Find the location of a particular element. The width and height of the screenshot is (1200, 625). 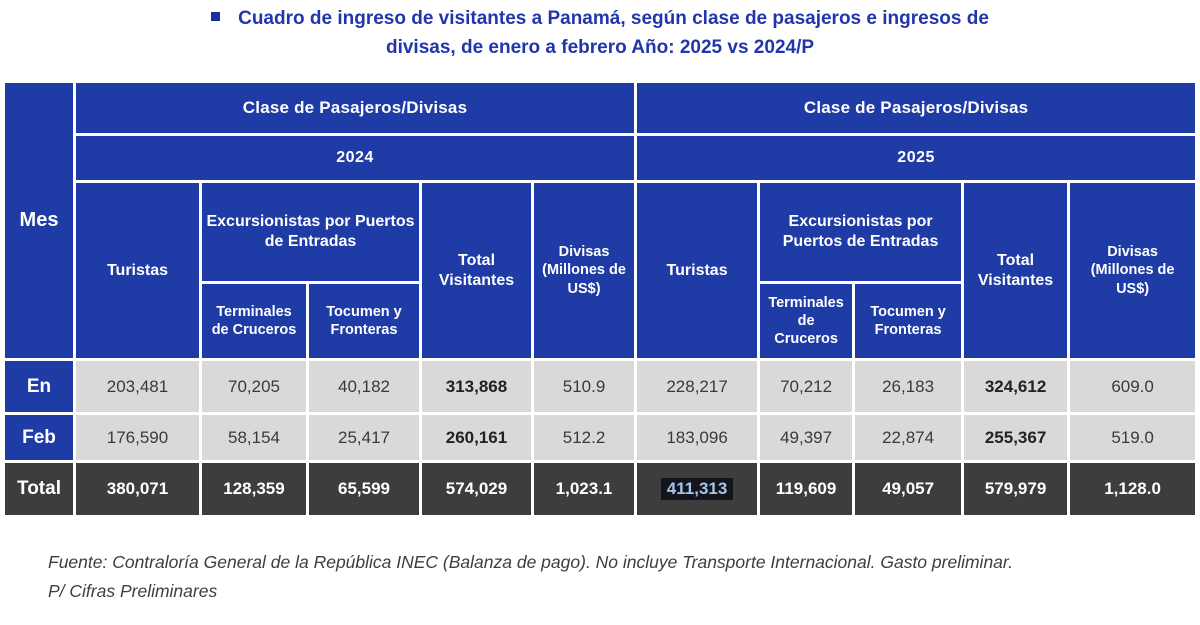

cell-feb-terminales-2024: 58,154 is located at coordinates (254, 437).